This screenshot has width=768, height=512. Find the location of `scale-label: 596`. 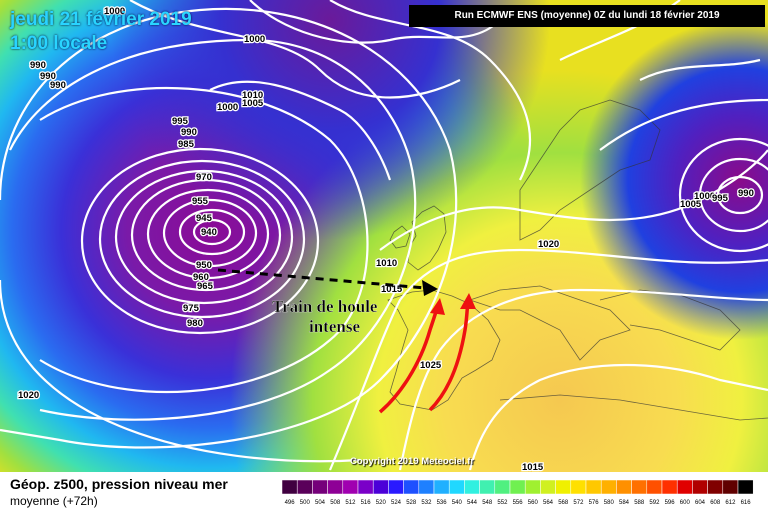

scale-label: 596 is located at coordinates (670, 503).